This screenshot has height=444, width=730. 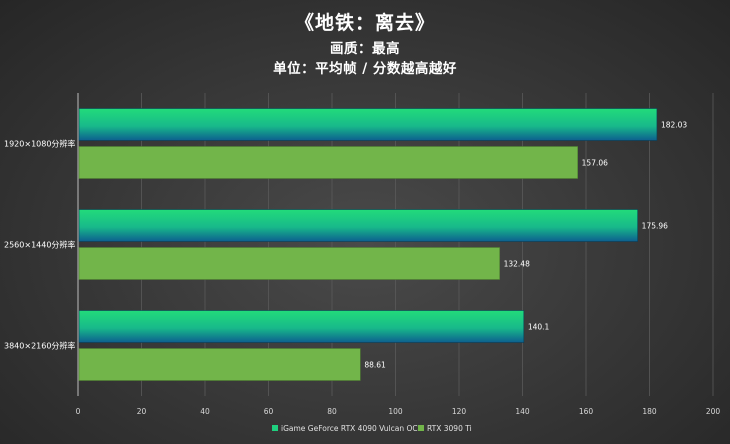 What do you see at coordinates (674, 125) in the screenshot?
I see `data-label: 182.03` at bounding box center [674, 125].